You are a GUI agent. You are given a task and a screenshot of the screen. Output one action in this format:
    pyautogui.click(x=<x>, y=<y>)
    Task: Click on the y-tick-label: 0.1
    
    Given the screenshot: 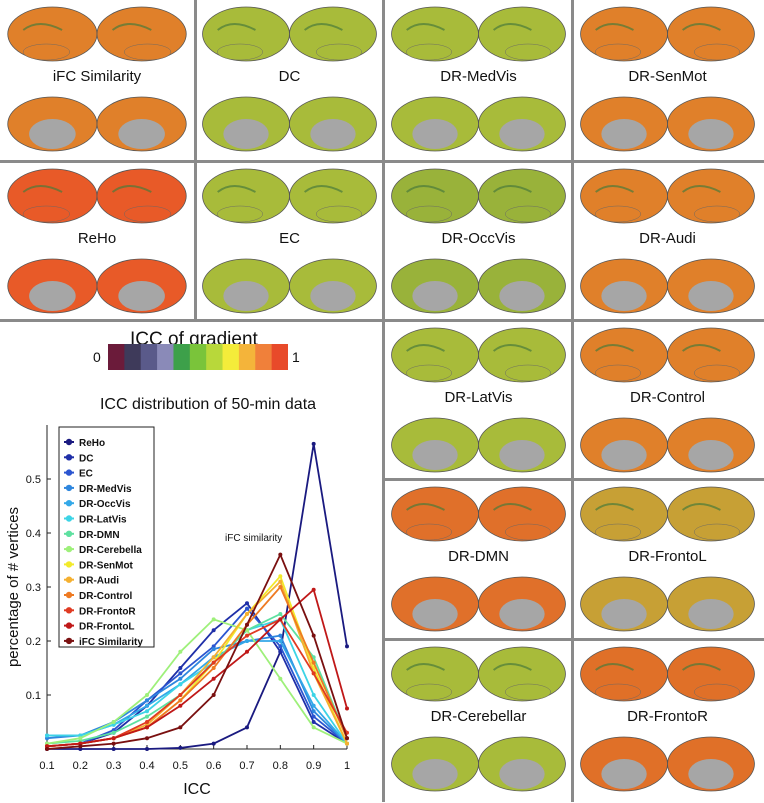 What is the action you would take?
    pyautogui.click(x=33, y=696)
    